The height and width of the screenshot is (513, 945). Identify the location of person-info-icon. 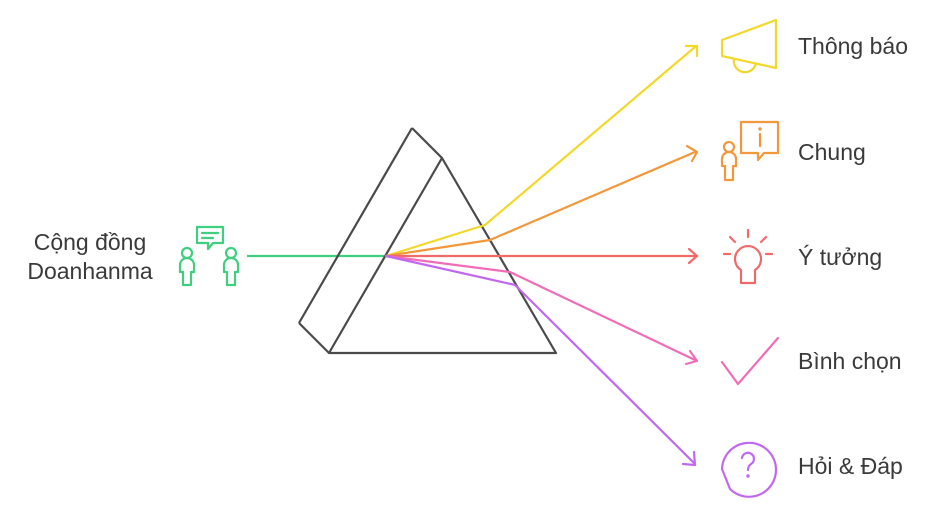
(750, 151).